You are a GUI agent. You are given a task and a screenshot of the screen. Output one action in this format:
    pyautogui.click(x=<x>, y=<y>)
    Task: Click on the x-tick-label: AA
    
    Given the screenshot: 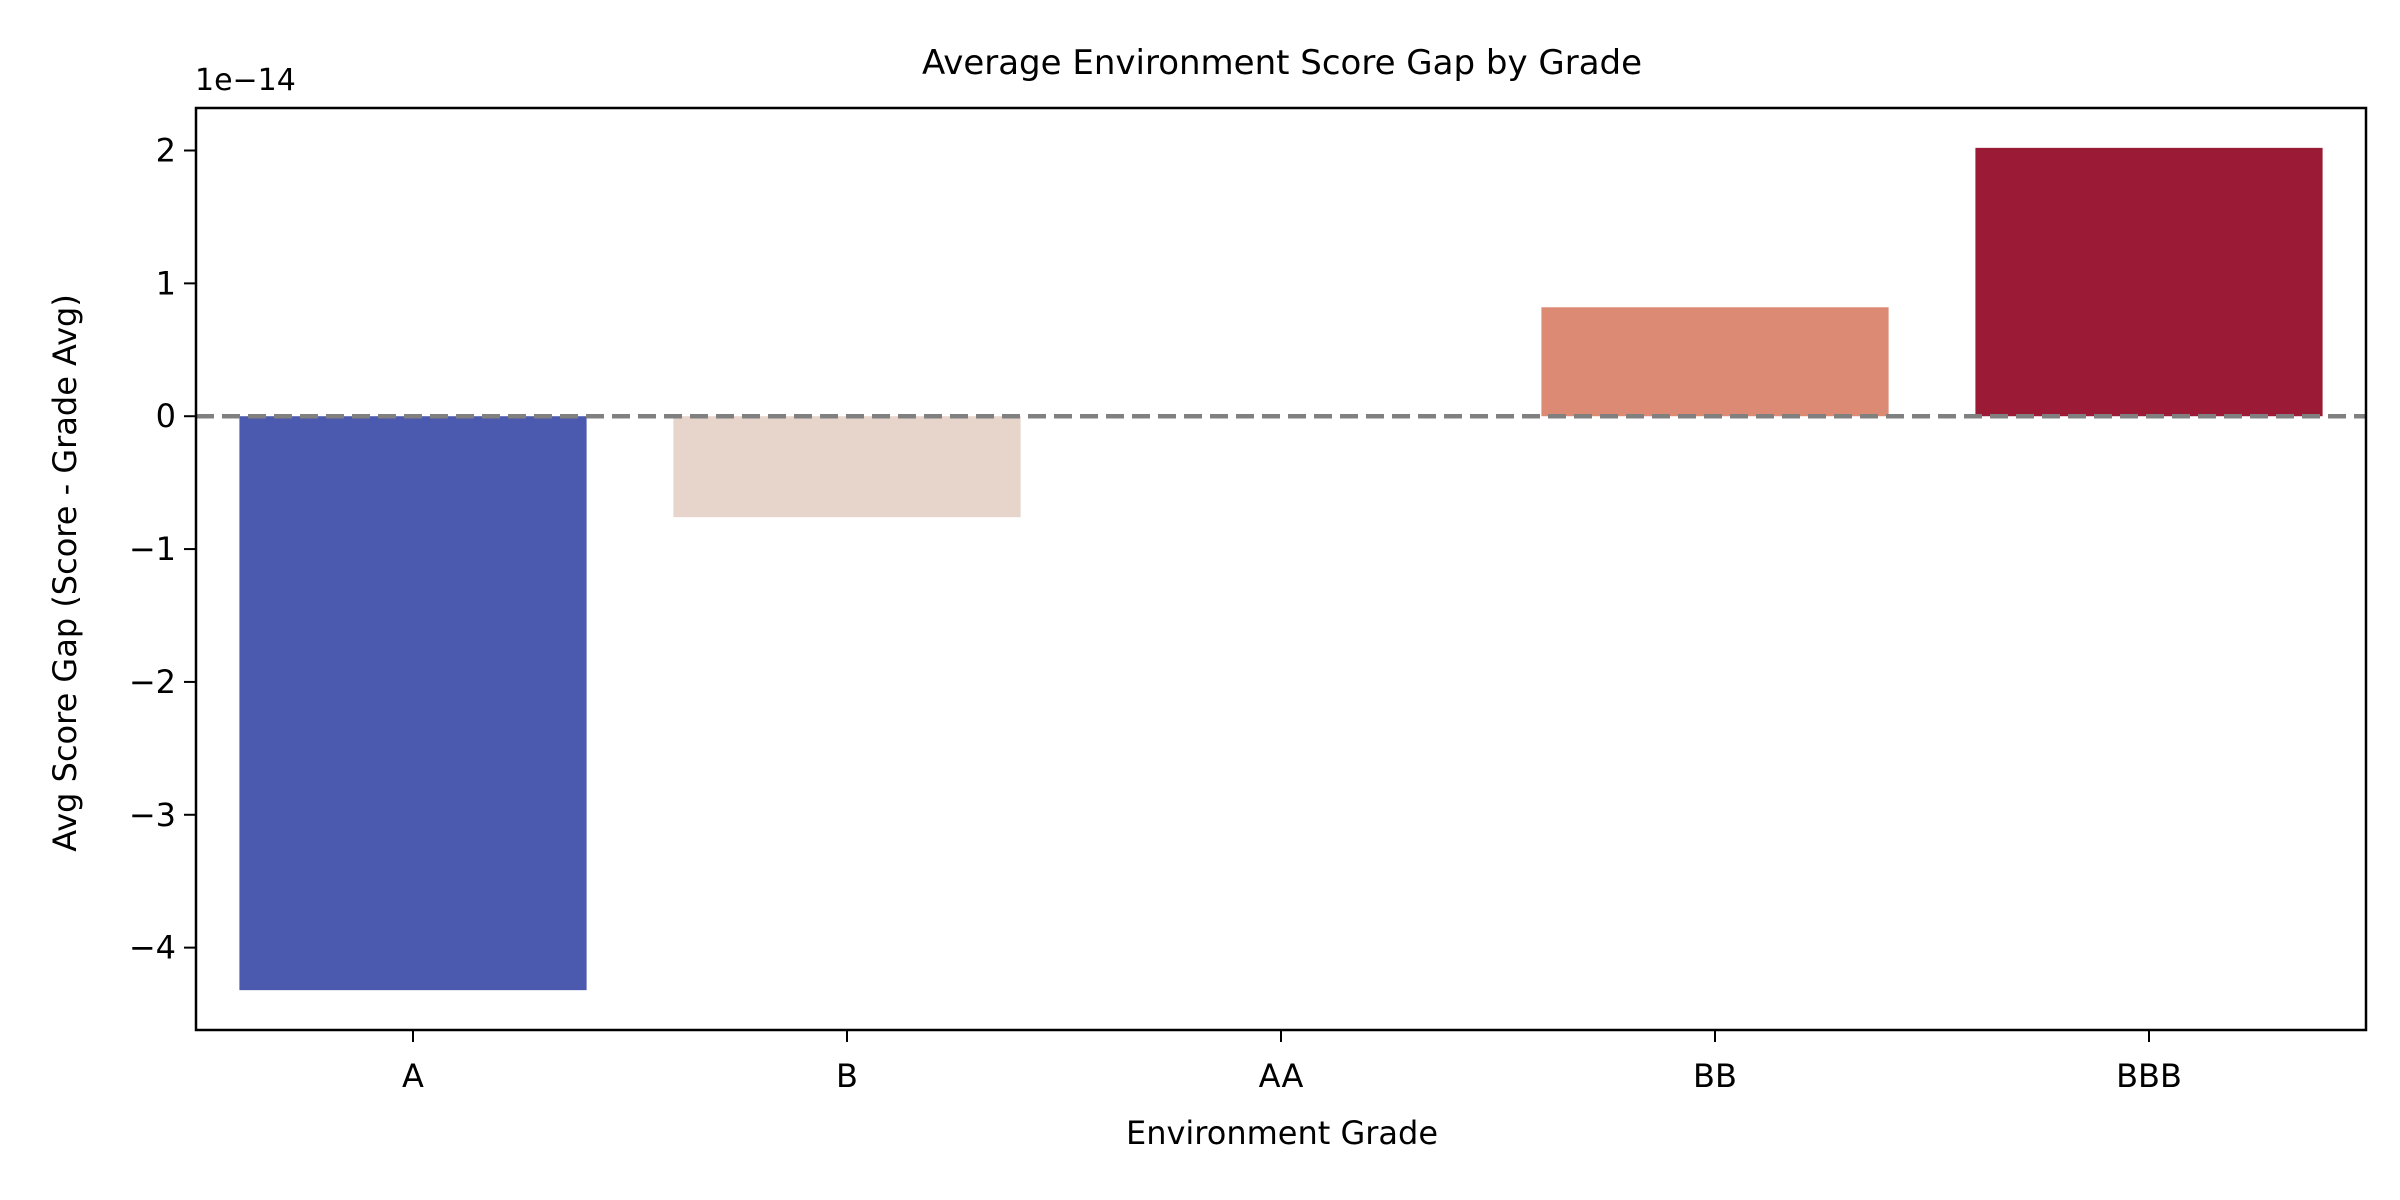 What is the action you would take?
    pyautogui.click(x=1281, y=1076)
    